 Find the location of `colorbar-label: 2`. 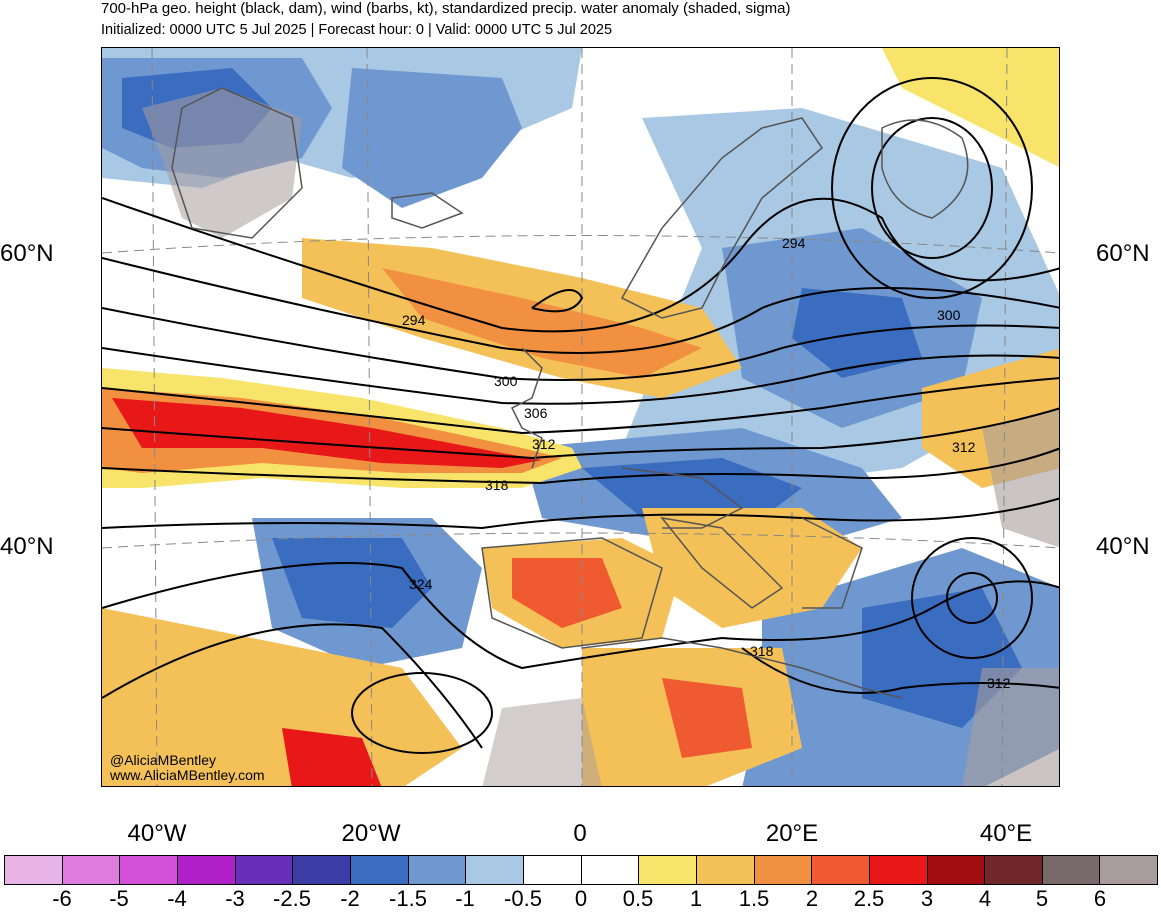

colorbar-label: 2 is located at coordinates (812, 898).